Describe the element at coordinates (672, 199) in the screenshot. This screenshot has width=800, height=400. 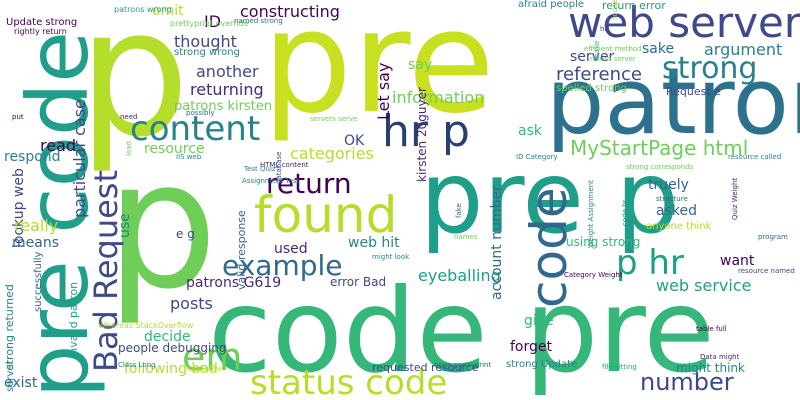
I see `word: structure` at that location.